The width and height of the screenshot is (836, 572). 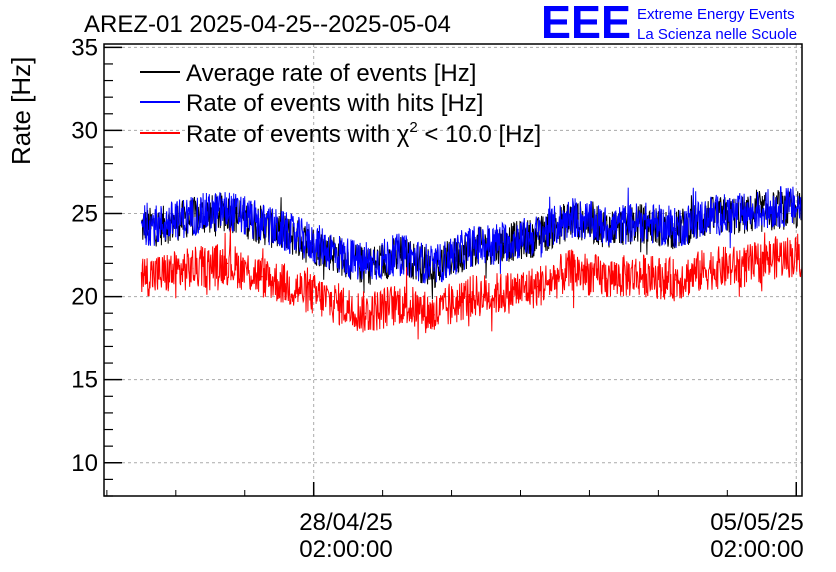 I want to click on eee-logo: EEE, so click(x=586, y=24).